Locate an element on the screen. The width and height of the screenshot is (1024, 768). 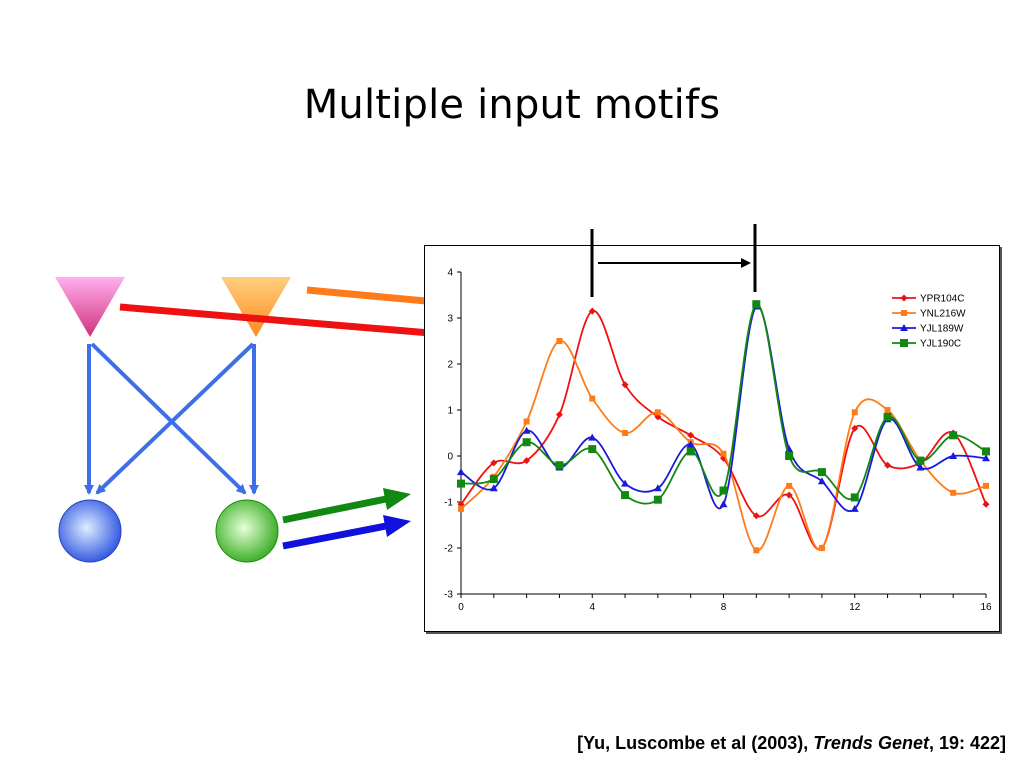
x-tick-label: 0 is located at coordinates (461, 607).